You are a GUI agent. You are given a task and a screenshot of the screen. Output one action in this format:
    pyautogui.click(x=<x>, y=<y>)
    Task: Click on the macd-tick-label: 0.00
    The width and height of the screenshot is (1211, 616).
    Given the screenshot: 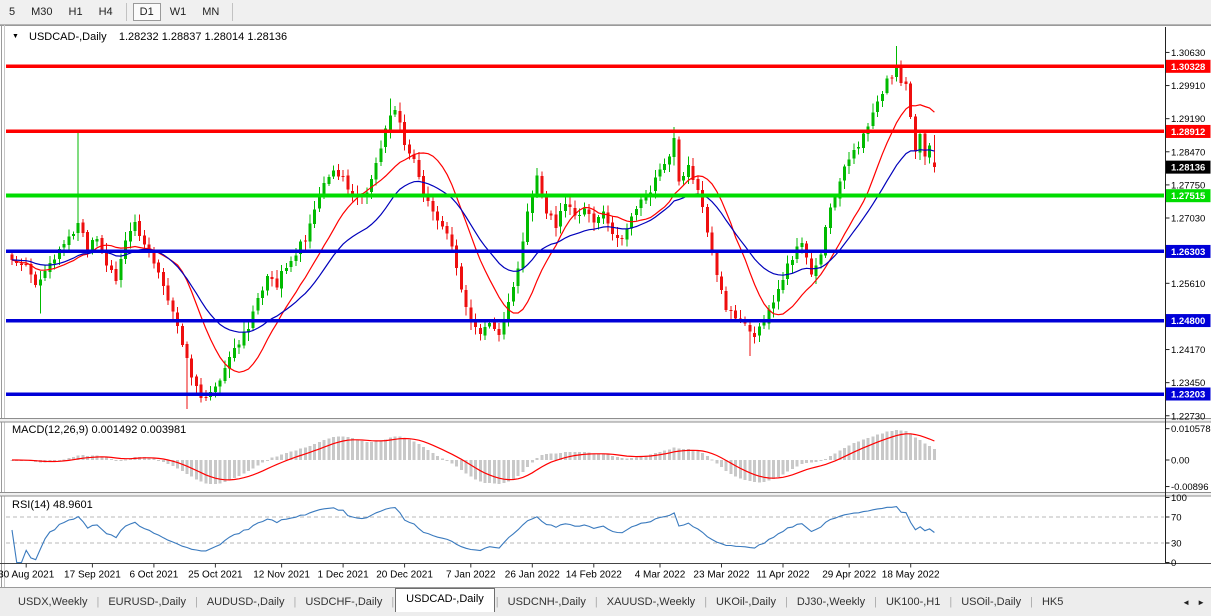 What is the action you would take?
    pyautogui.click(x=1180, y=461)
    